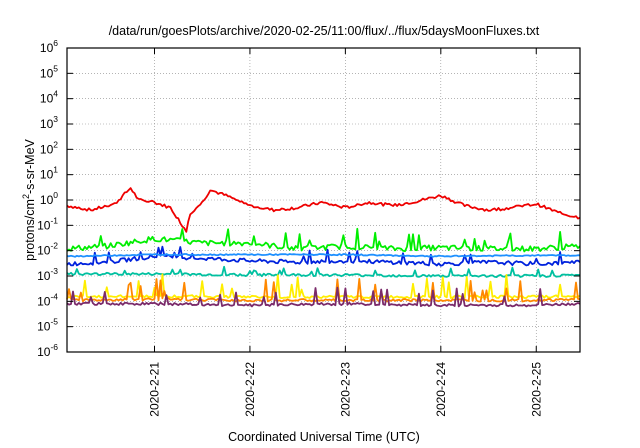 The width and height of the screenshot is (640, 448). Describe the element at coordinates (54, 246) in the screenshot. I see `y-tick-exponent: -2` at that location.